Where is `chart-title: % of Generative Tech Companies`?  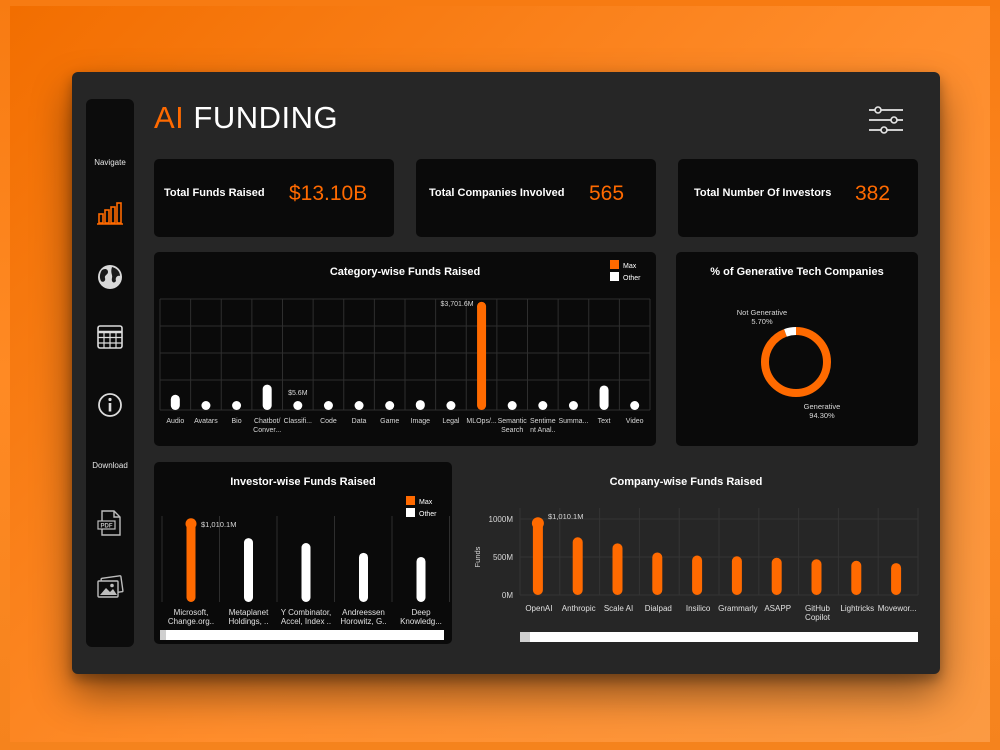
chart-title: % of Generative Tech Companies is located at coordinates (797, 272).